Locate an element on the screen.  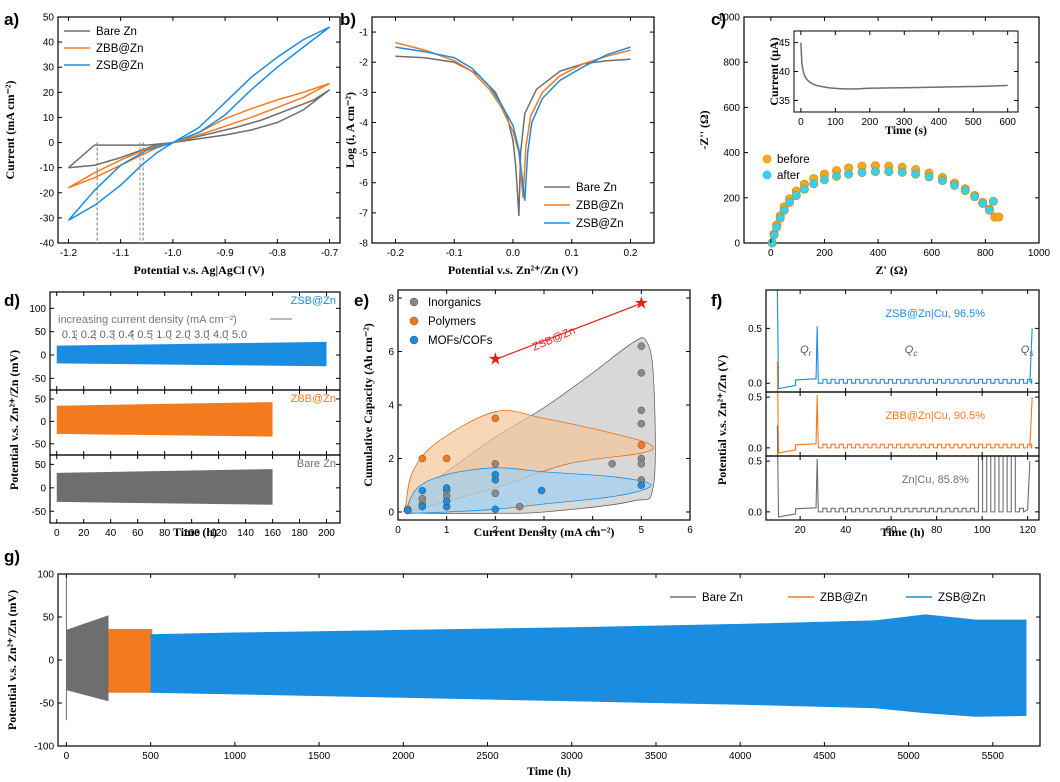
x-tick-label: 4500 is located at coordinates (824, 756).